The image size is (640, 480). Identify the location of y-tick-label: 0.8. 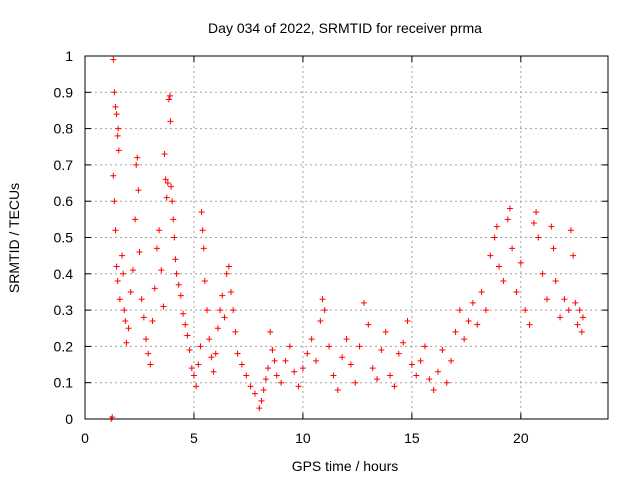
(64, 129).